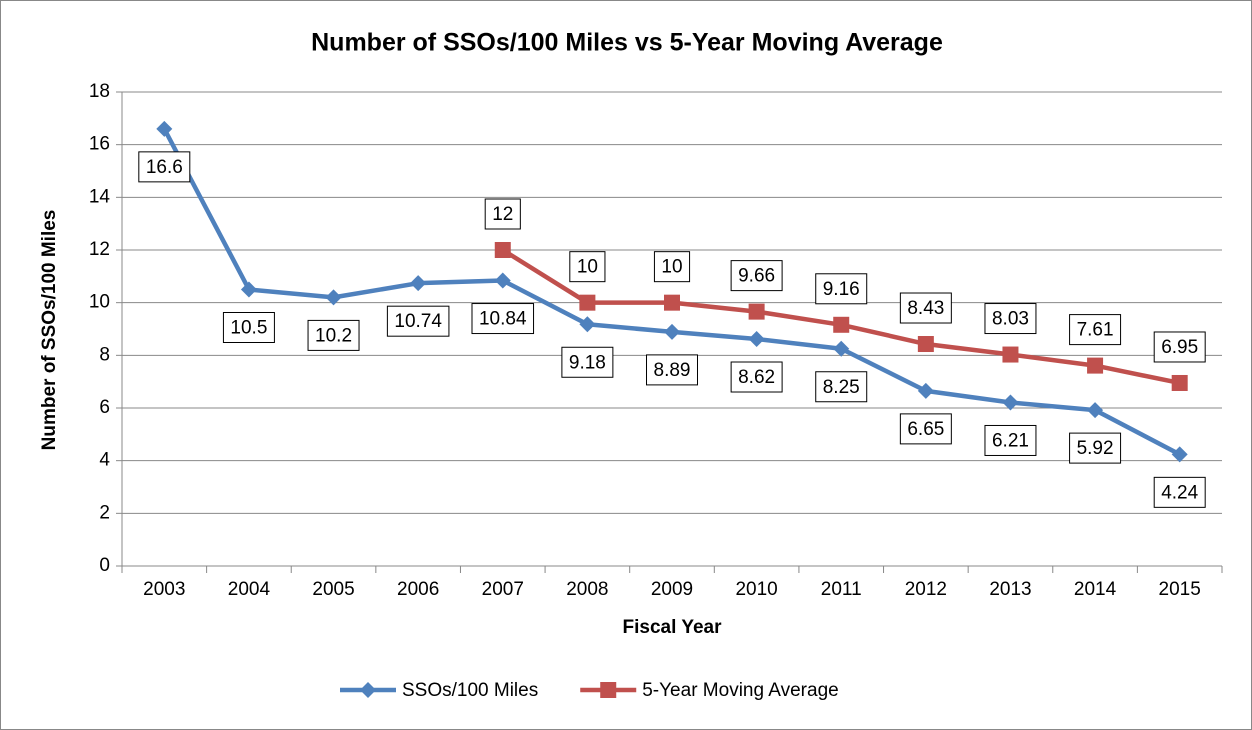 The width and height of the screenshot is (1252, 730). I want to click on data-label: 5.92, so click(1095, 448).